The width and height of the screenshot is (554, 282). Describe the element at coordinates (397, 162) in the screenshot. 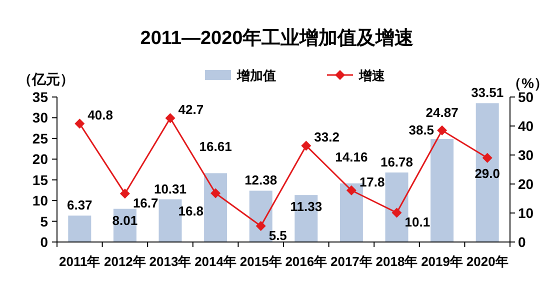

I see `data-label: 16.78` at that location.